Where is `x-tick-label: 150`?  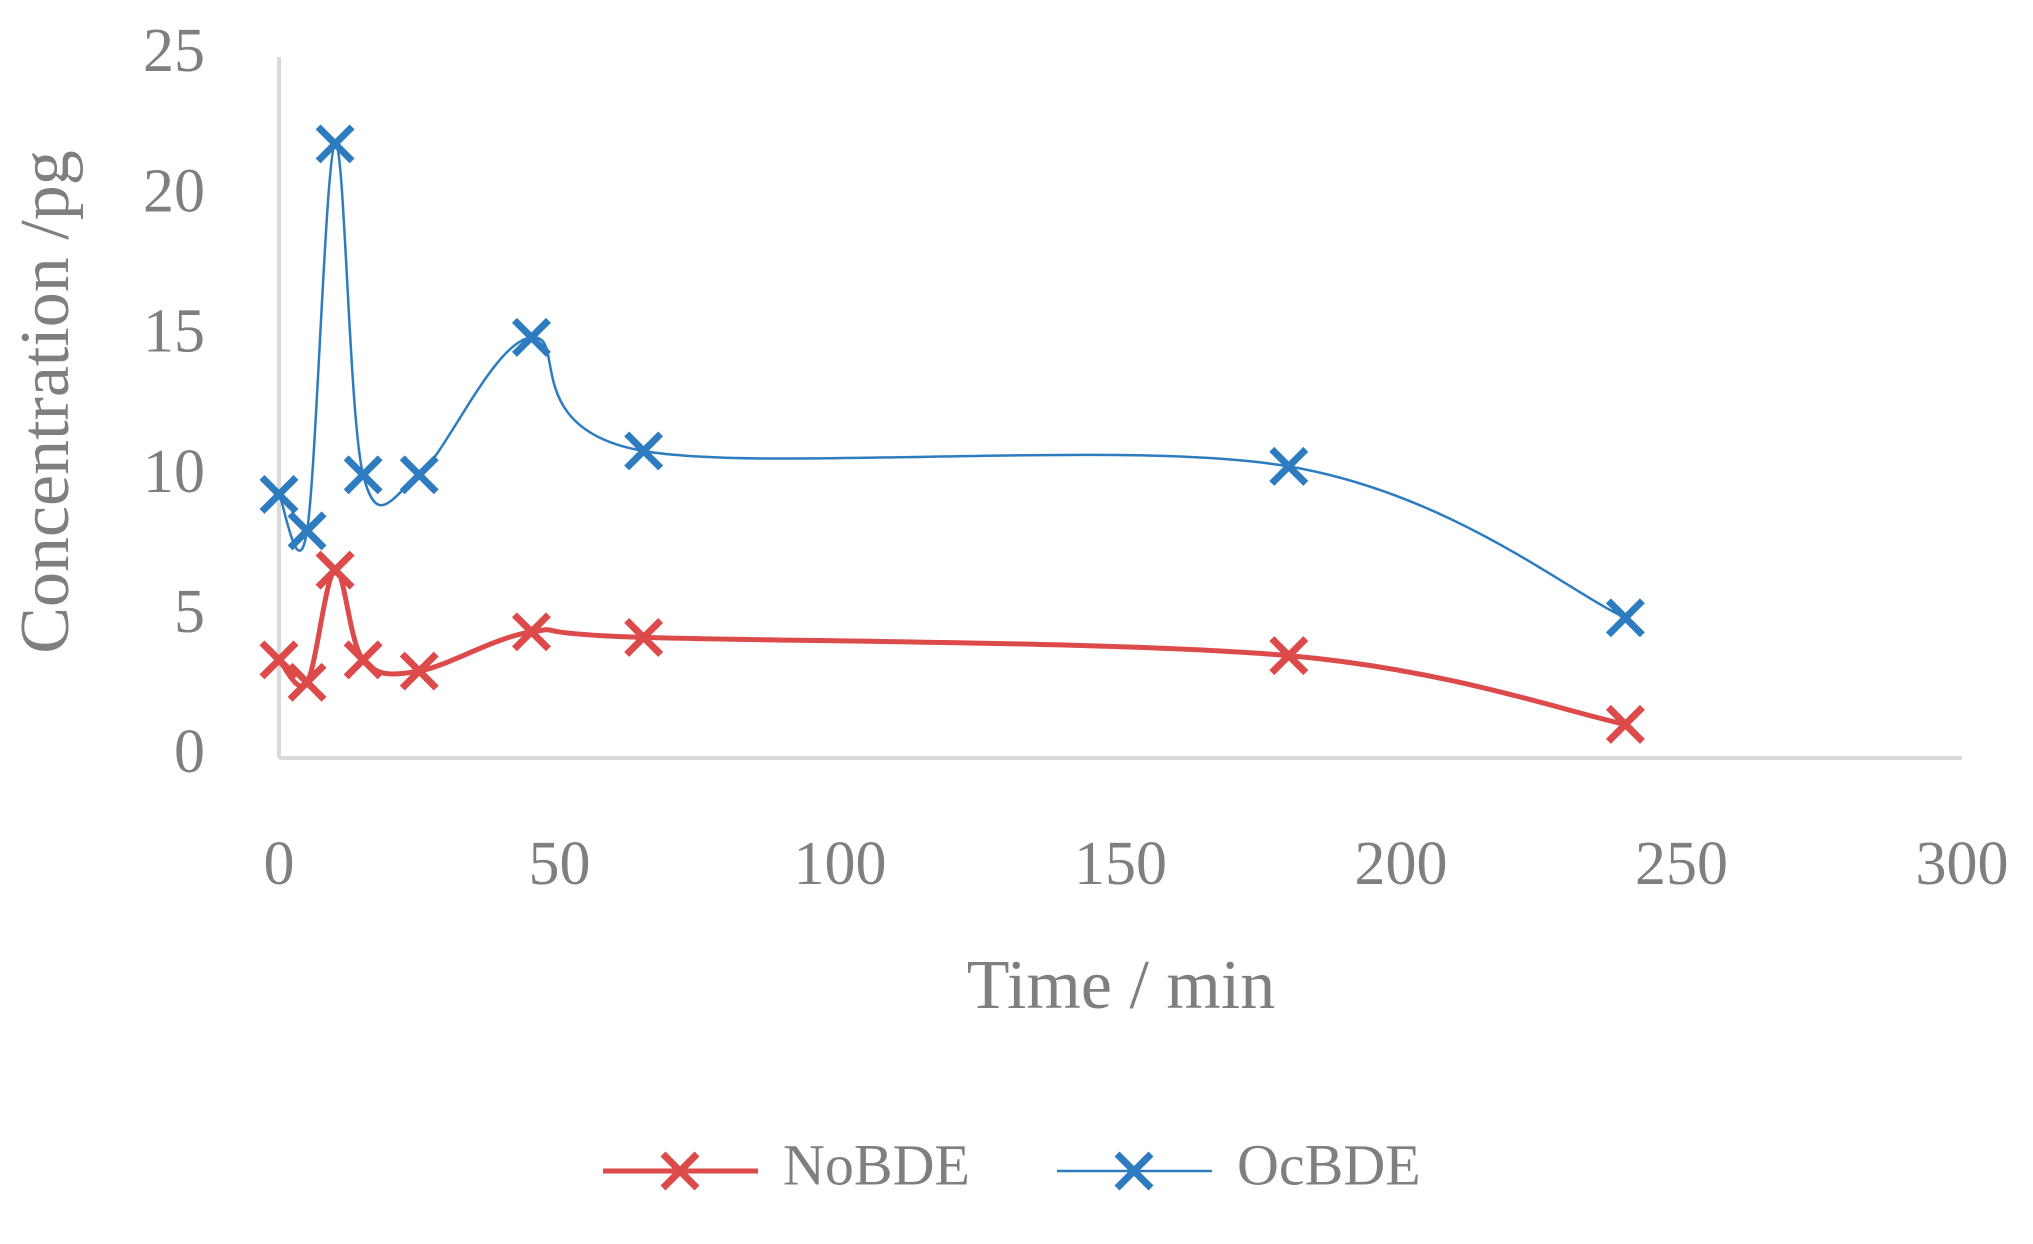
x-tick-label: 150 is located at coordinates (1120, 864).